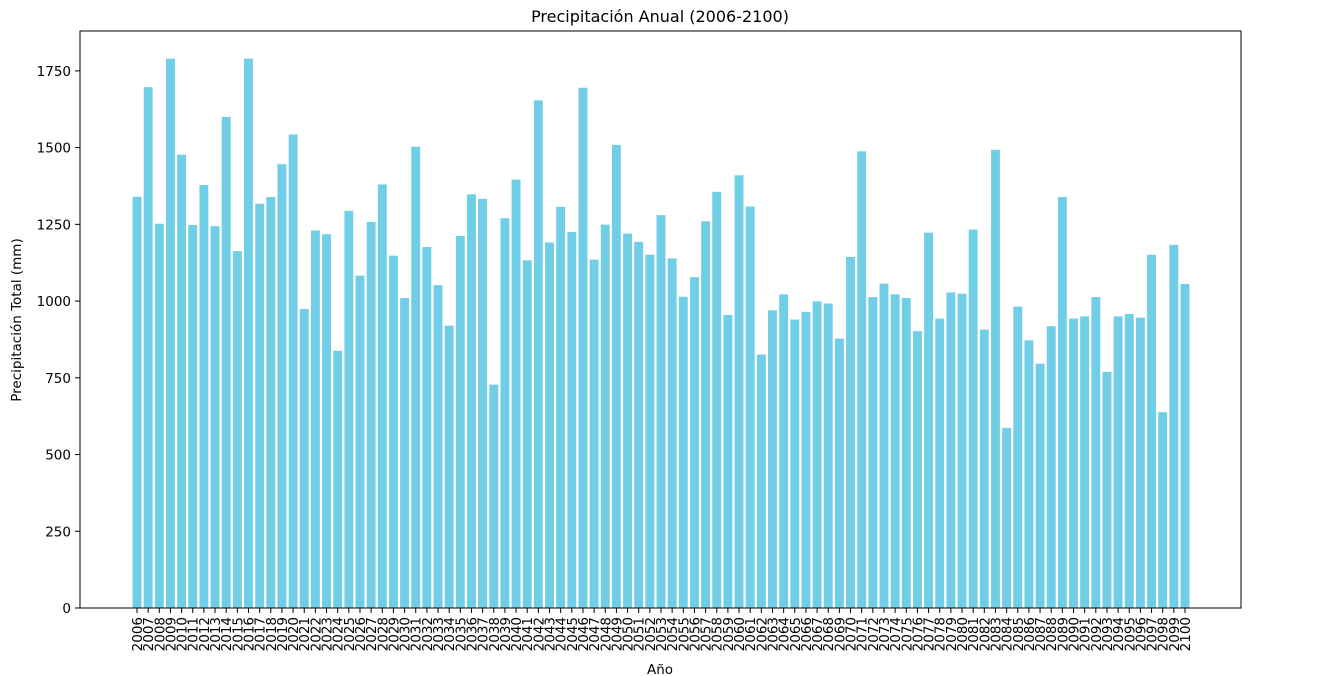 This screenshot has width=1318, height=676. Describe the element at coordinates (54, 302) in the screenshot. I see `y-tick-label: 1000` at that location.